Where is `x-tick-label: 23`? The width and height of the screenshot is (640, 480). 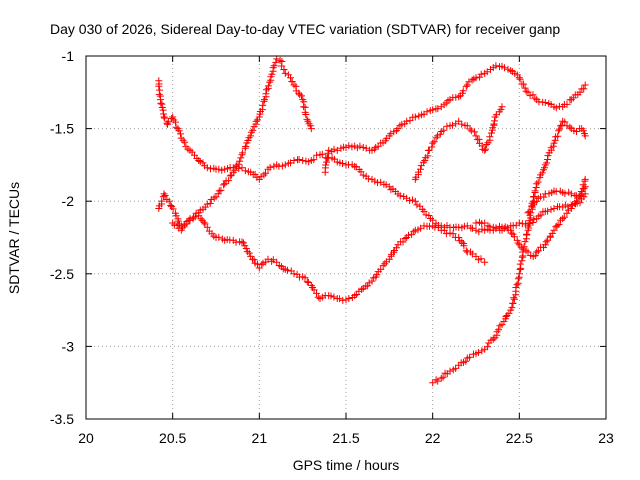 x-tick-label: 23 is located at coordinates (606, 438).